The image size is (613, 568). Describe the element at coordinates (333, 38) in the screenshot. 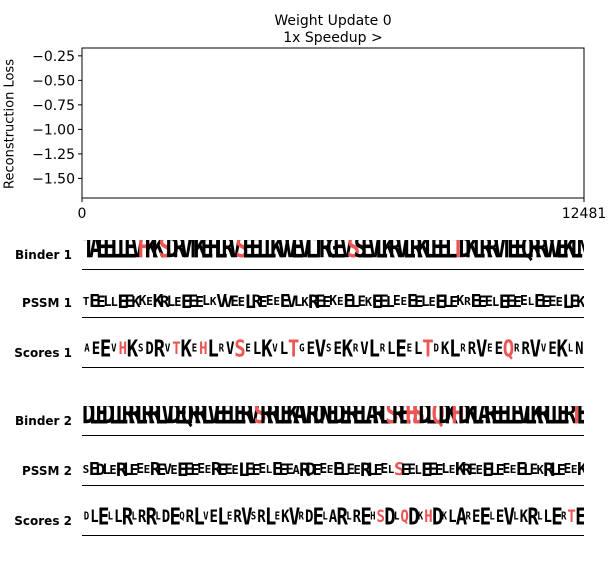

I see `chart-subtitle: 1x Speedup >` at that location.